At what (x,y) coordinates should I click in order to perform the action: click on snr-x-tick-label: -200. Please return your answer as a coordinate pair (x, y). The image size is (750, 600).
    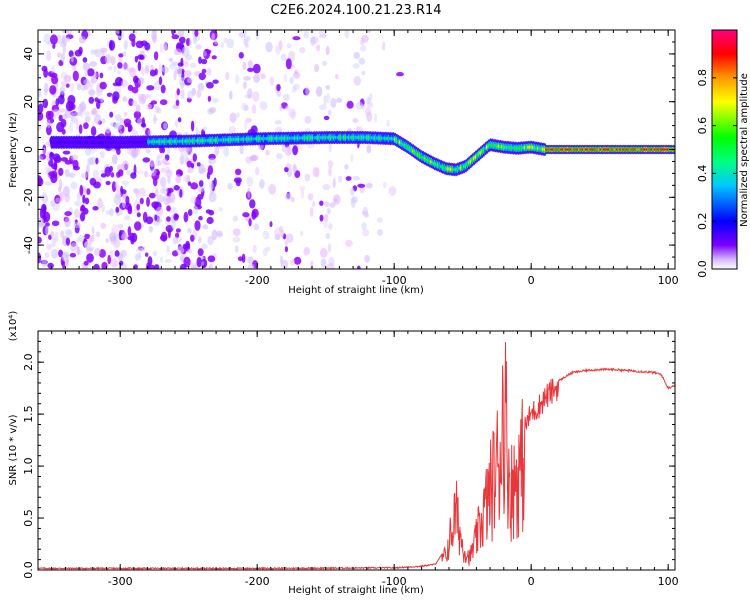
    Looking at the image, I should click on (257, 581).